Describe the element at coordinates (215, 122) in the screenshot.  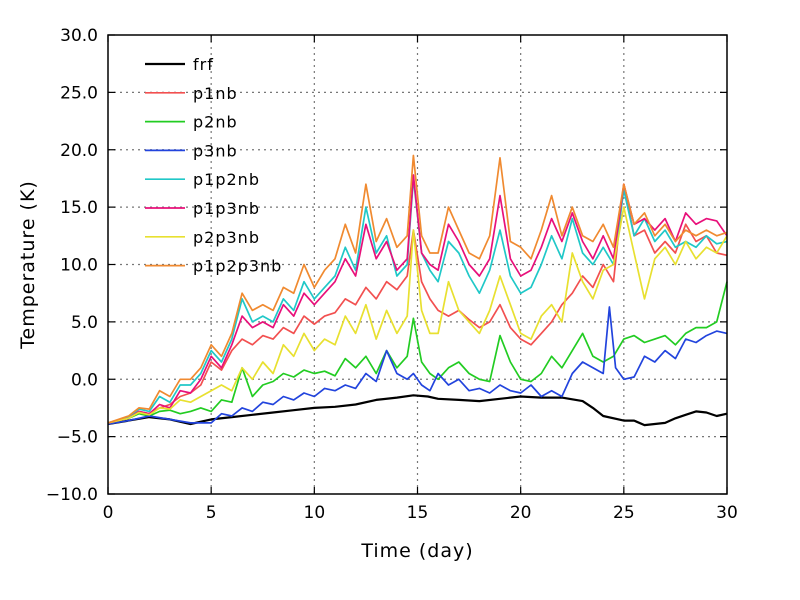
I see `legend-label-p2nb: p2nb` at that location.